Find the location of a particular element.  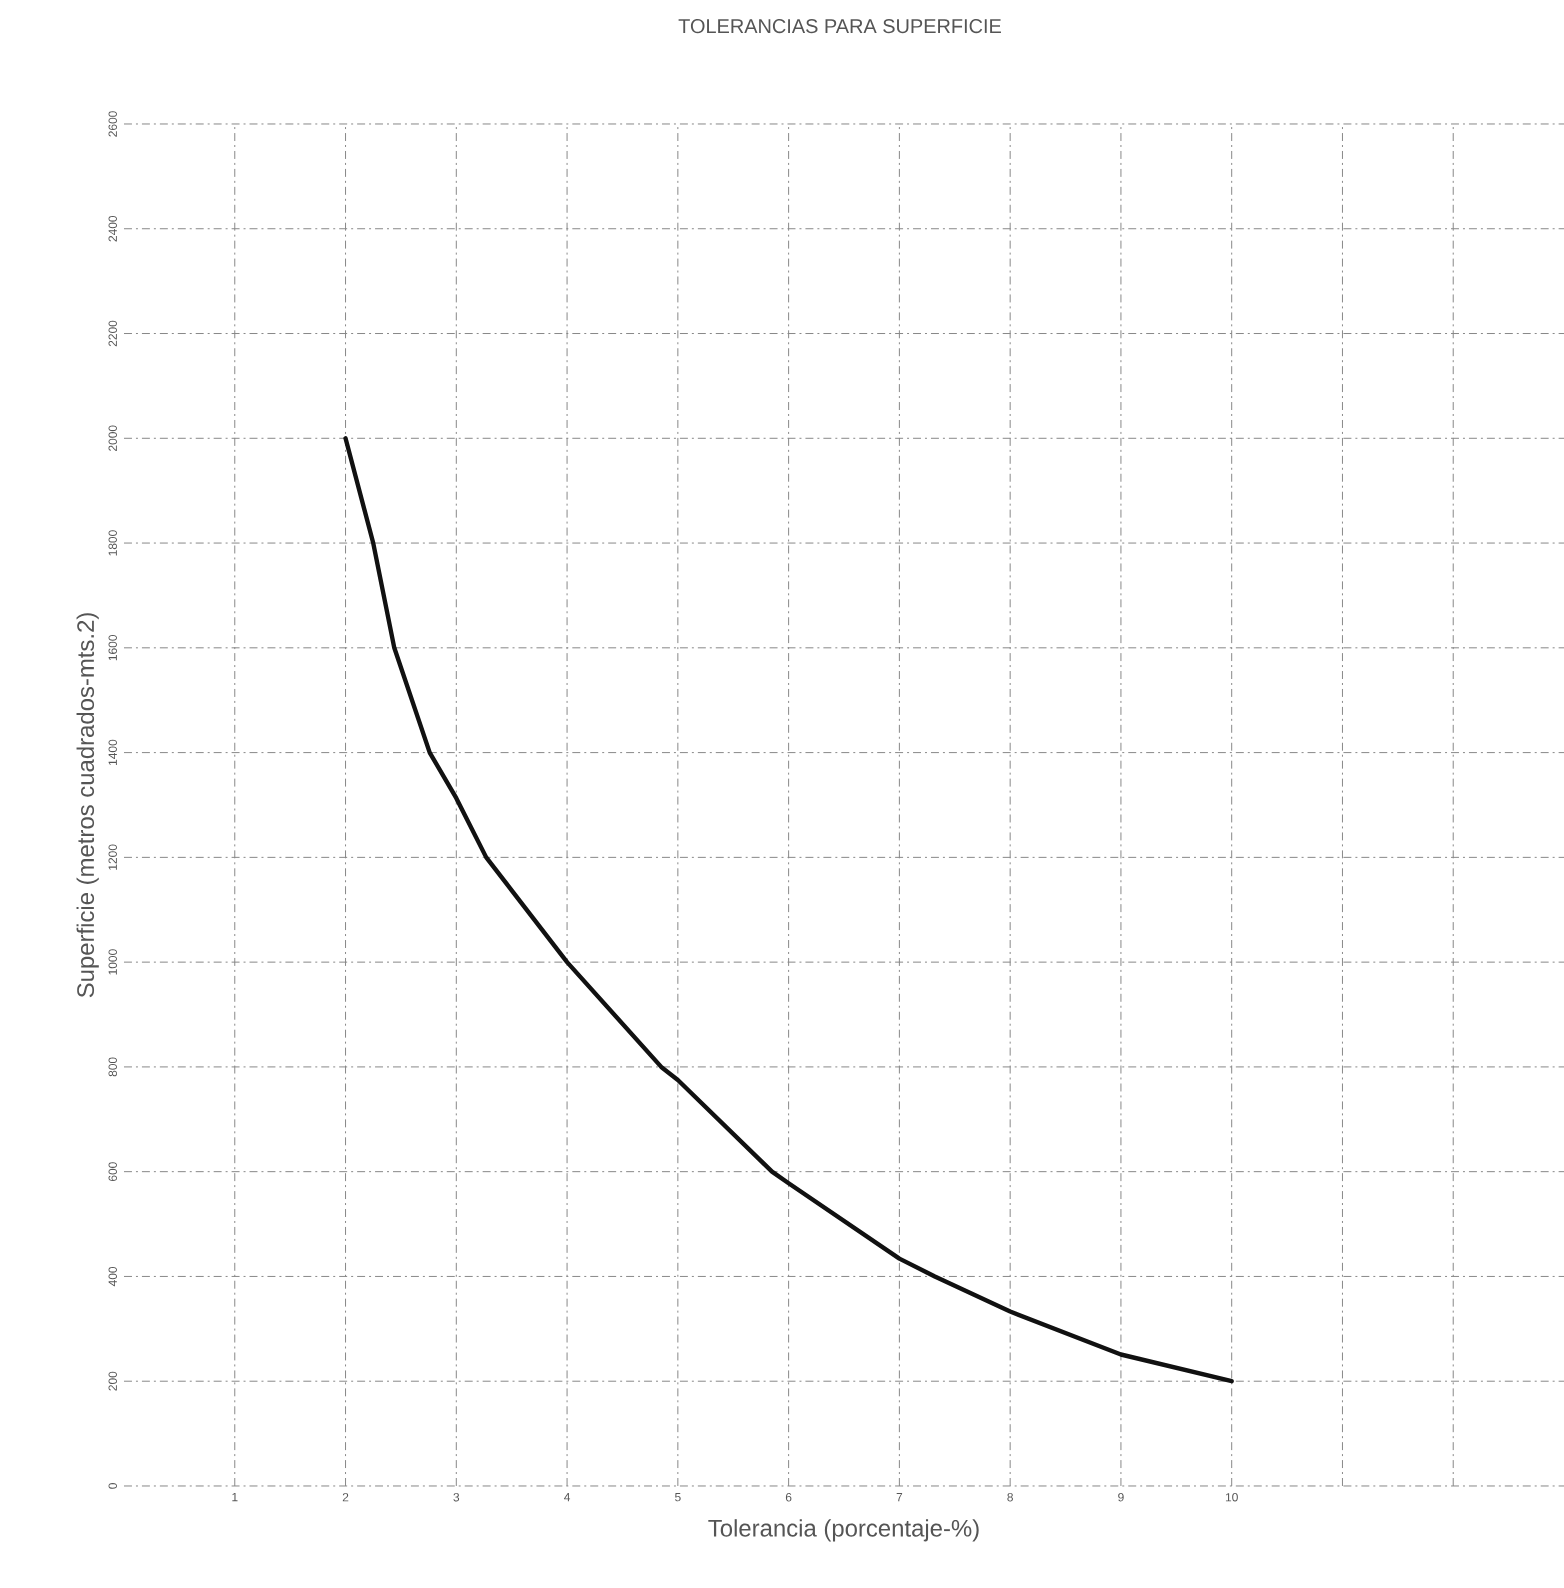

x-axis-title: Tolerancia (porcentaje-%) is located at coordinates (843, 1530).